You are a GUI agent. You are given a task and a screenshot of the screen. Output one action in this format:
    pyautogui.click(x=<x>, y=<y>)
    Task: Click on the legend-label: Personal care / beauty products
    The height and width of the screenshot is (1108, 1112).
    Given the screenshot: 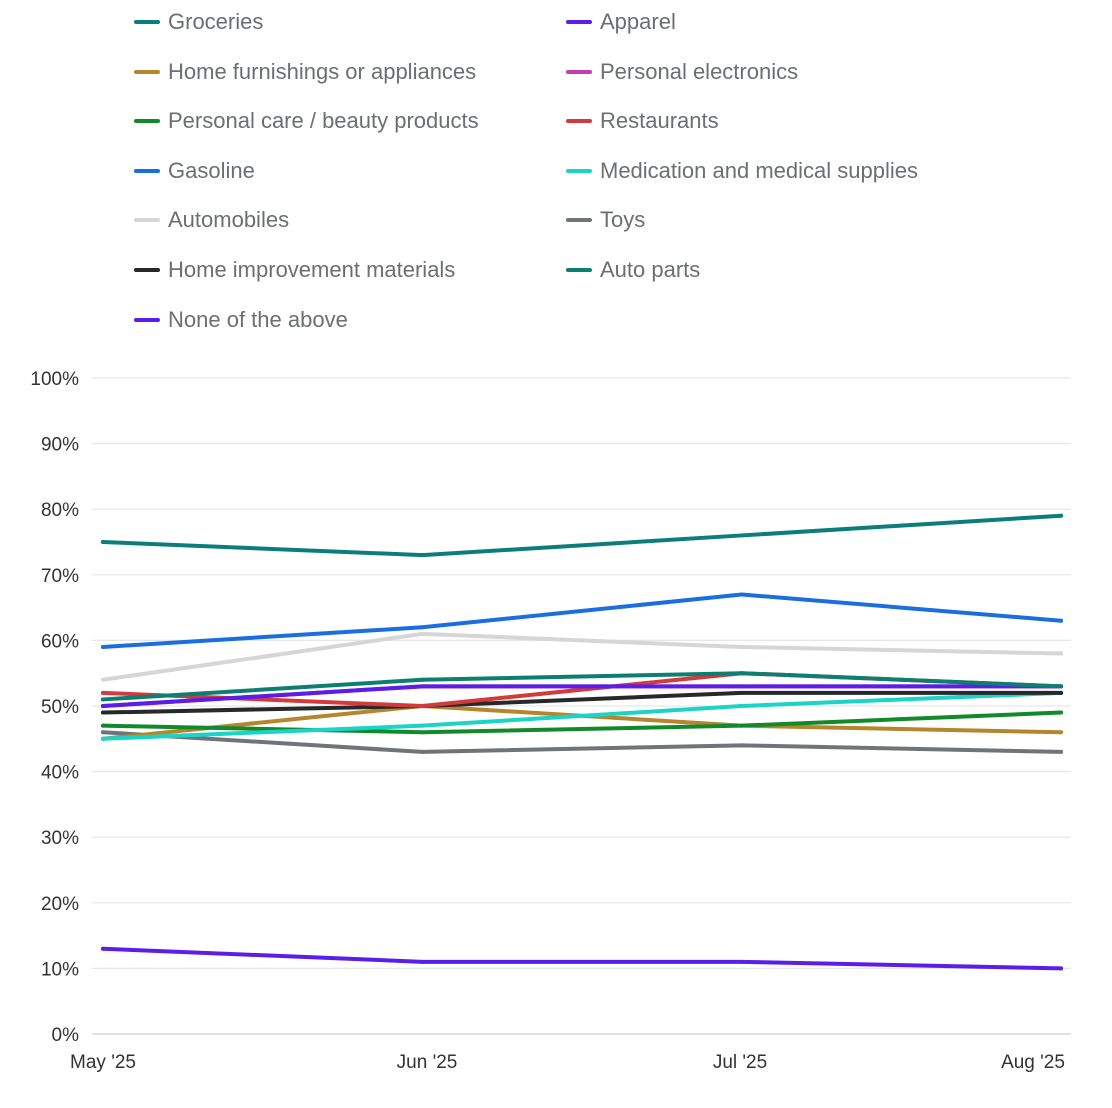 What is the action you would take?
    pyautogui.click(x=323, y=121)
    